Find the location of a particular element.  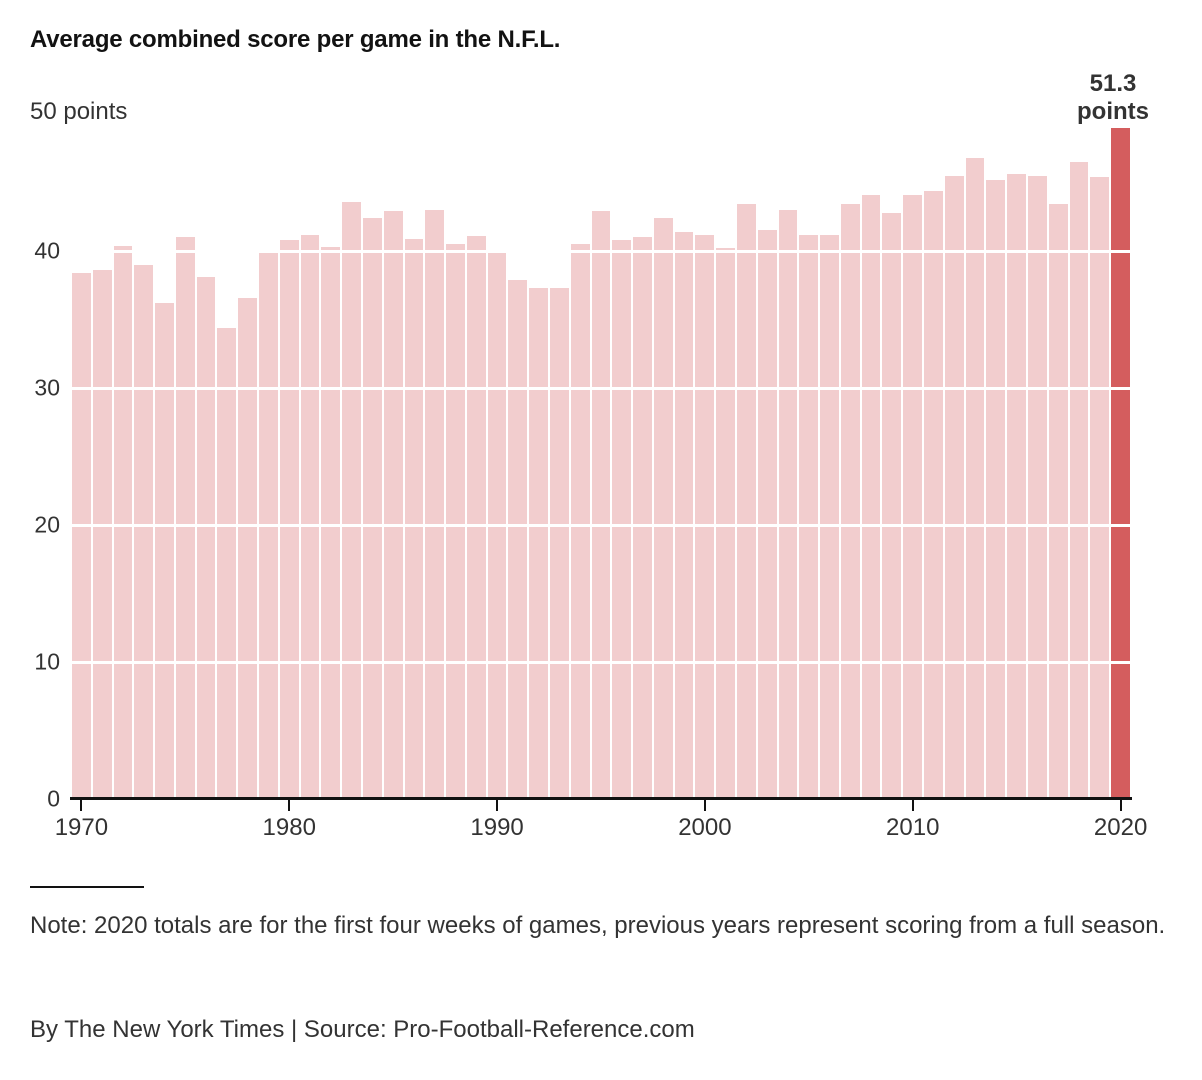

x-tick-2010 is located at coordinates (912, 805).